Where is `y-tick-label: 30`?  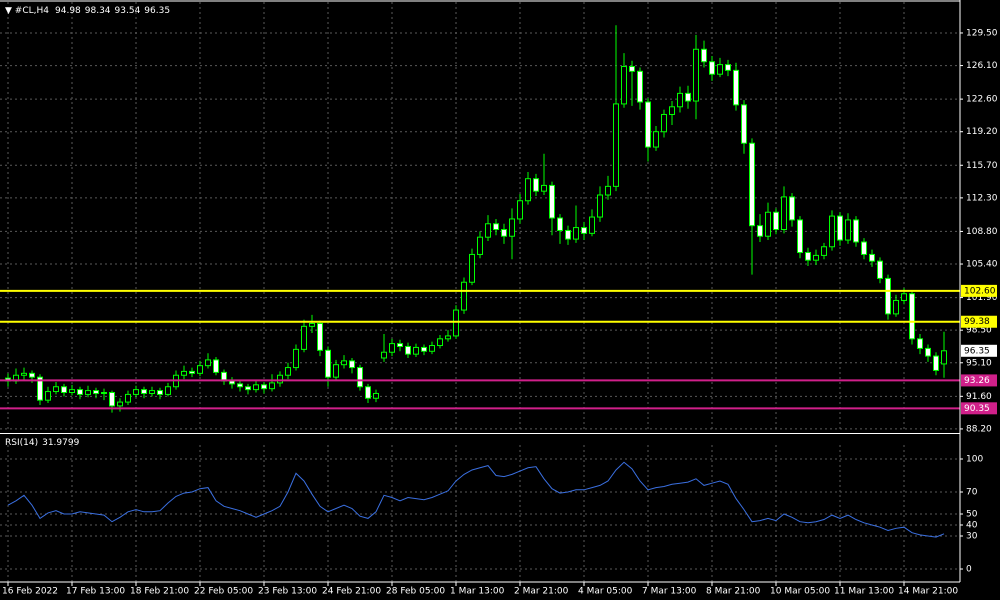
y-tick-label: 30 is located at coordinates (972, 537).